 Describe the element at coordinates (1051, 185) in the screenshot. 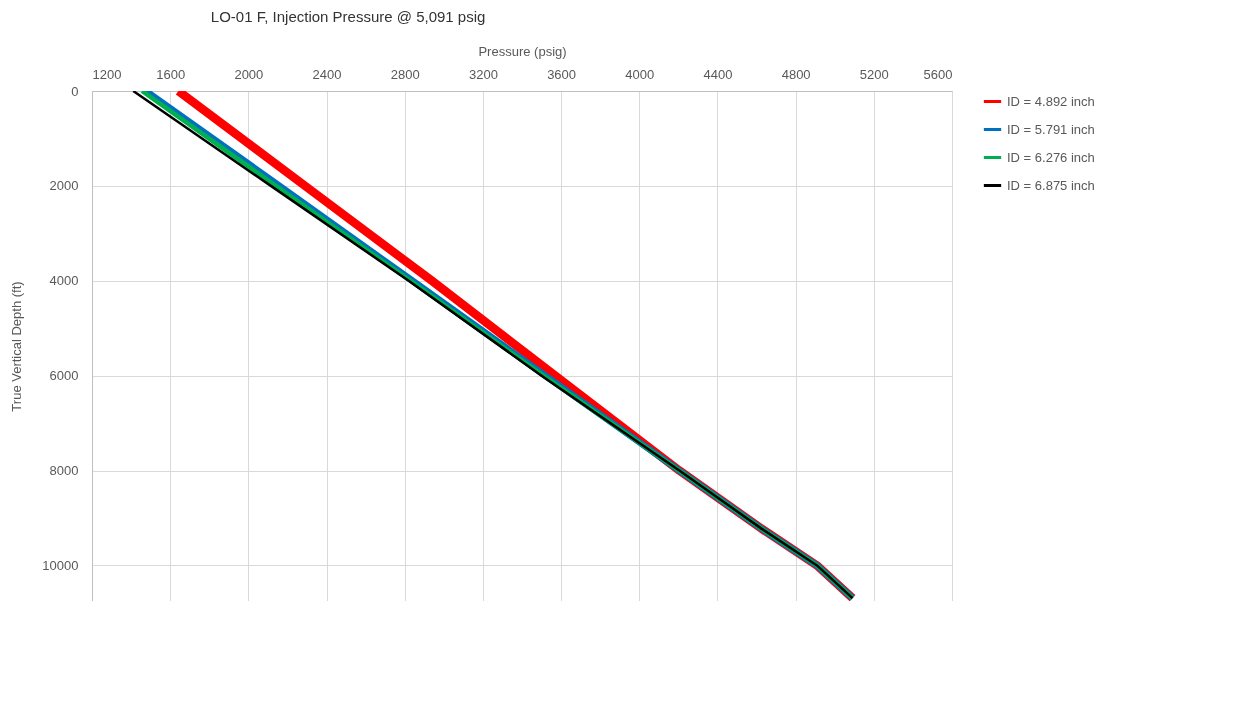

I see `legend-label: ID = 6.875 inch` at that location.